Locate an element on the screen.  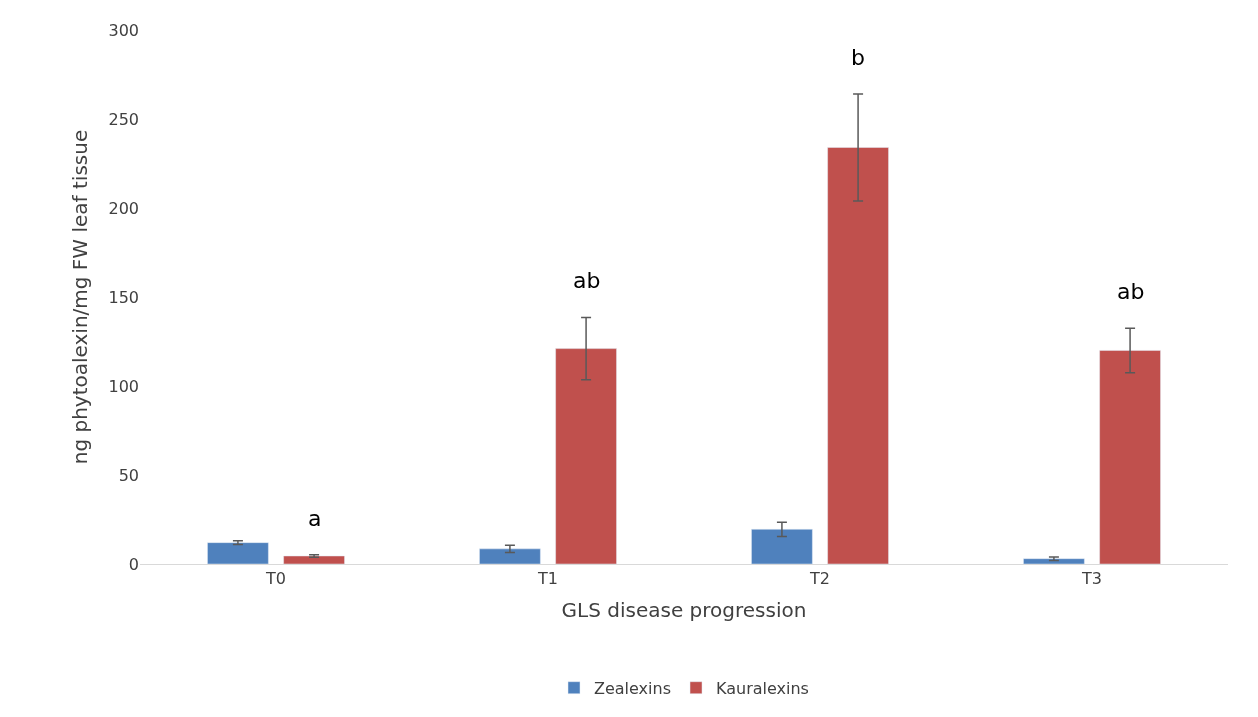
annotation: a is located at coordinates (315, 518).